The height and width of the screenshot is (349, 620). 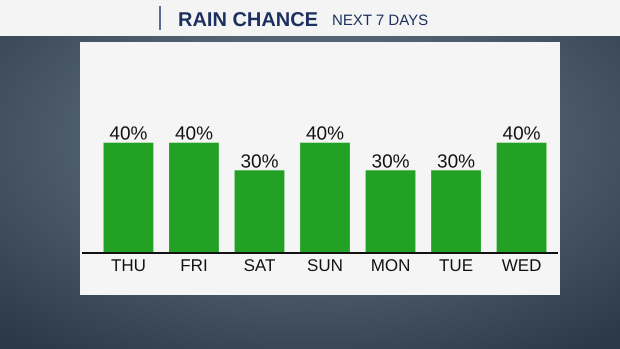 I want to click on x-tick-label: THU, so click(x=128, y=266).